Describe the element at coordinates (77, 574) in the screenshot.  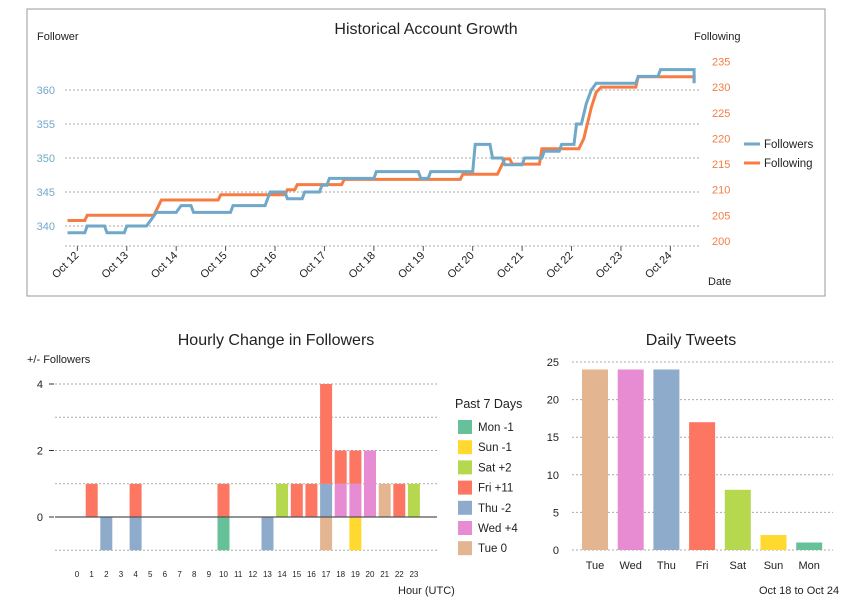
I see `hourly-x-tick-label: 0` at that location.